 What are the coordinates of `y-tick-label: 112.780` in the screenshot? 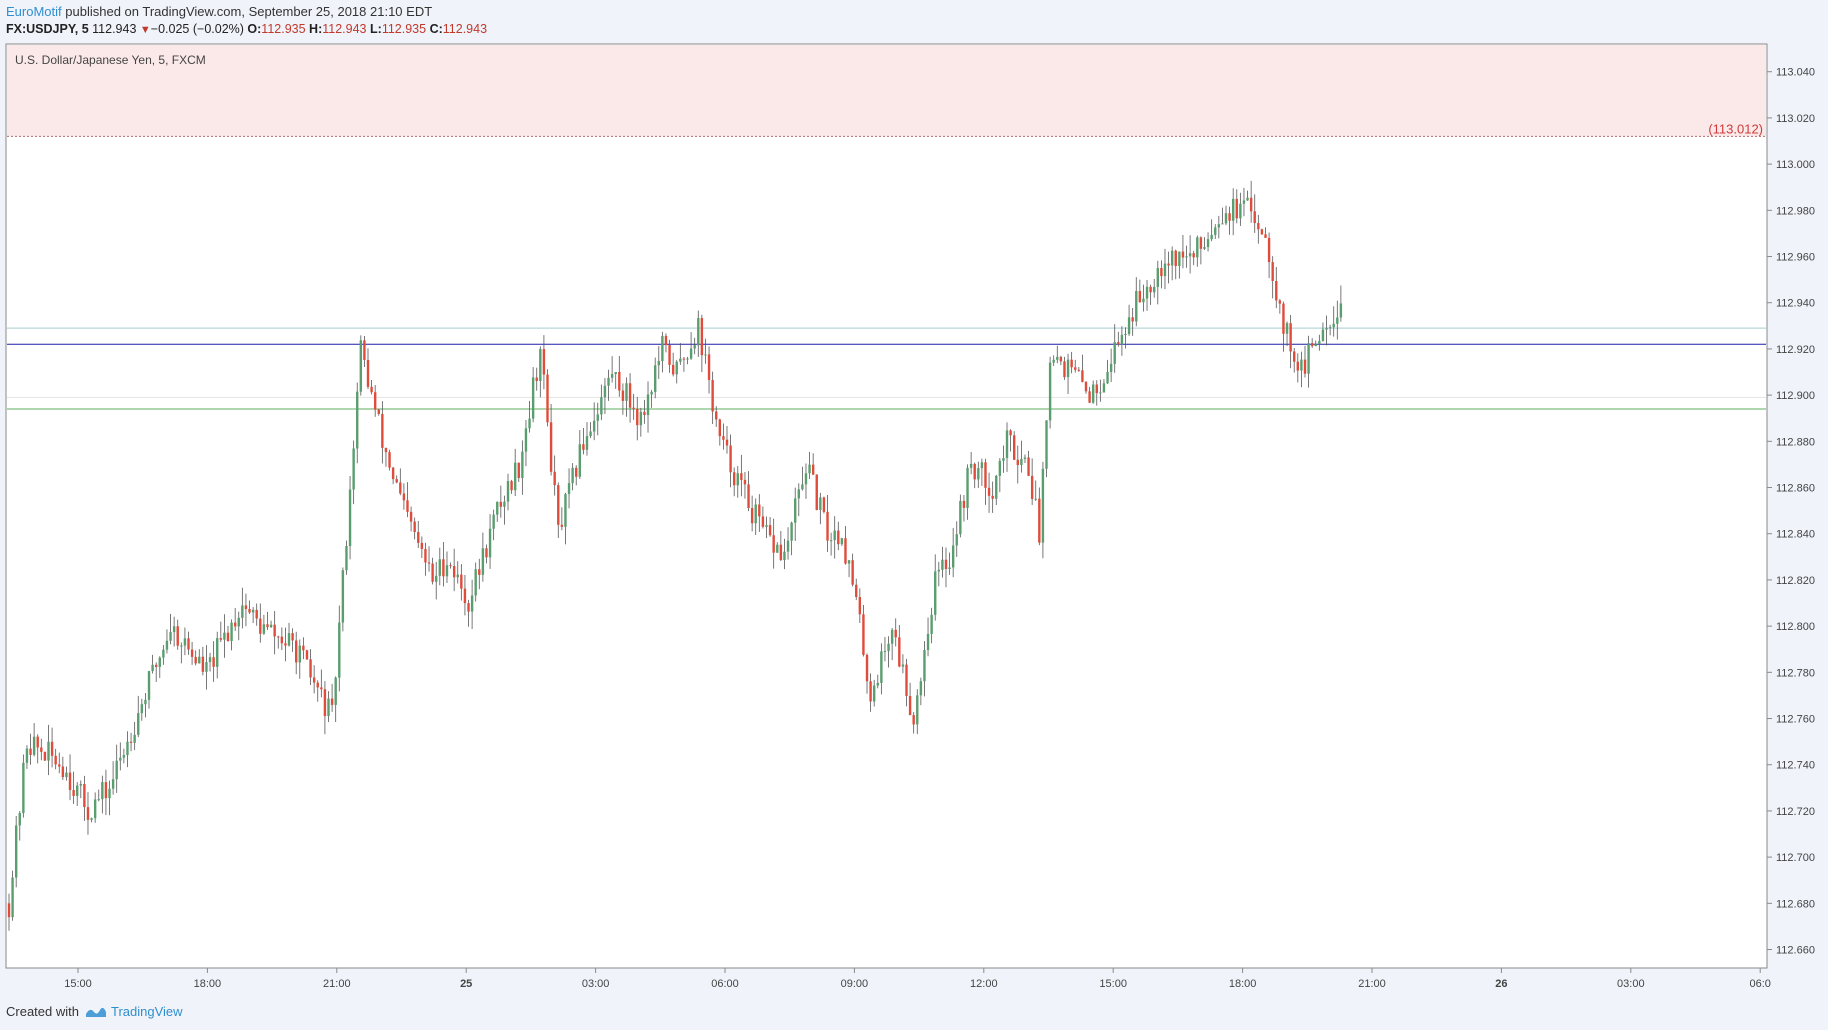 It's located at (1795, 673).